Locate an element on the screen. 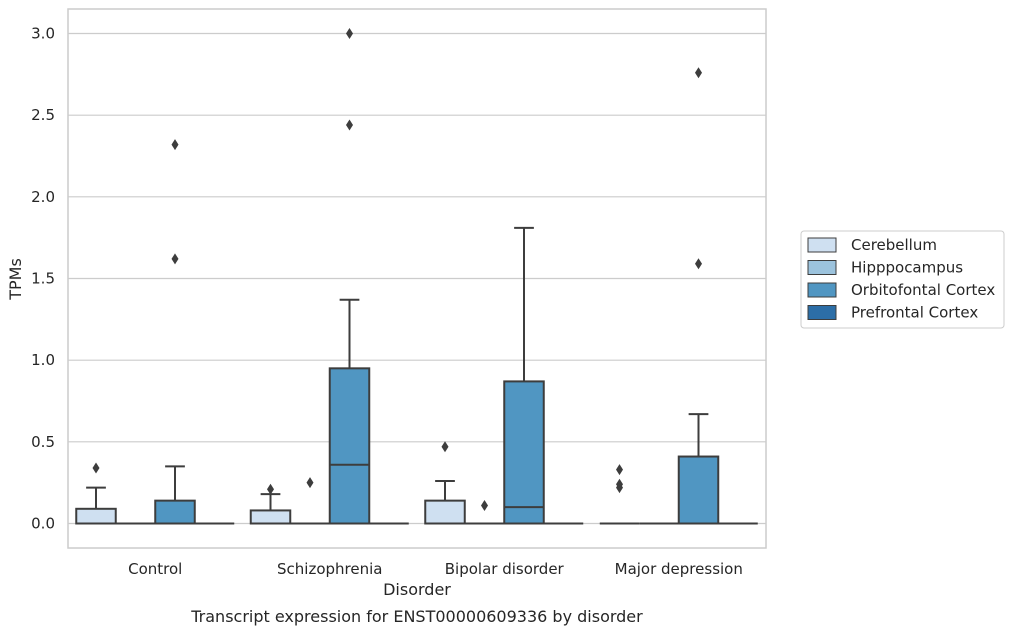 The height and width of the screenshot is (634, 1014). y-tick-label: 1.5 is located at coordinates (43, 279).